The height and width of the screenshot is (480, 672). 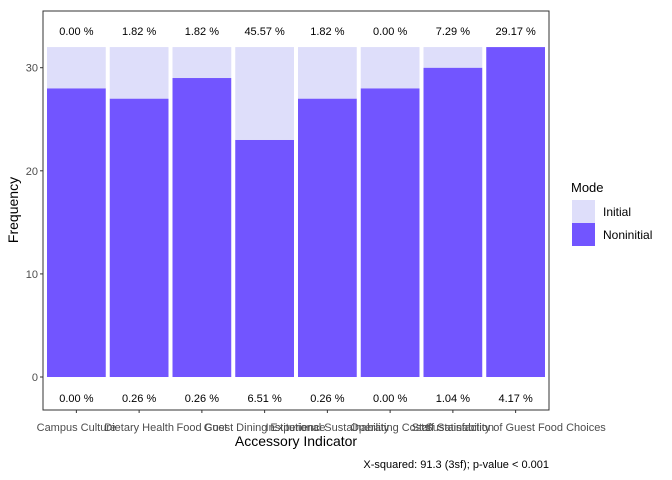 What do you see at coordinates (202, 428) in the screenshot?
I see `x-tick-label-2: Food Cost` at bounding box center [202, 428].